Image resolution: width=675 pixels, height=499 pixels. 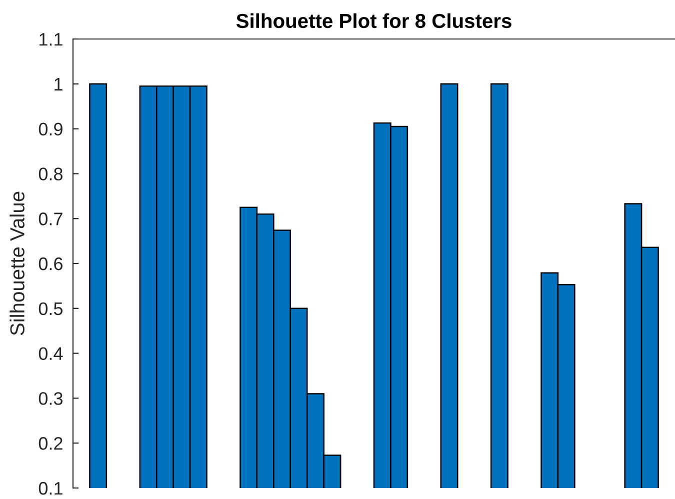 What do you see at coordinates (50, 309) in the screenshot?
I see `y-tick-label: 0.5` at bounding box center [50, 309].